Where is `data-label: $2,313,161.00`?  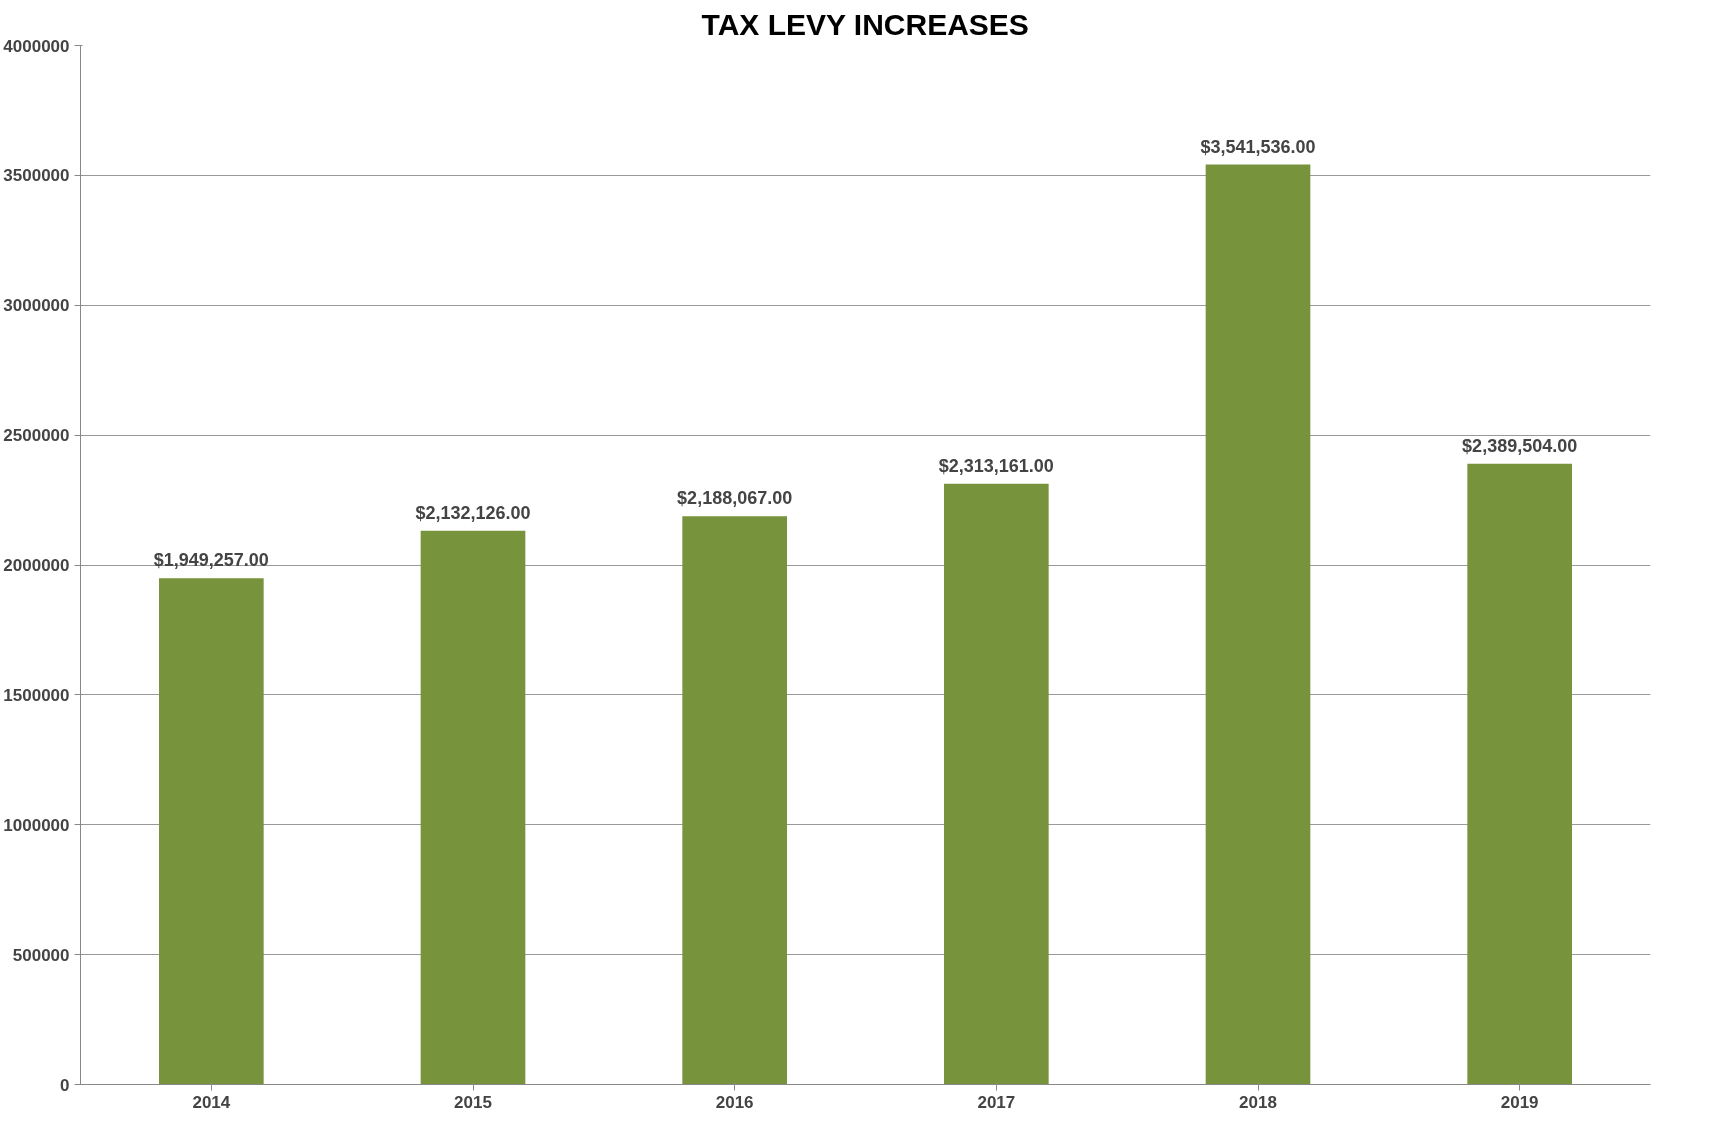 data-label: $2,313,161.00 is located at coordinates (996, 465).